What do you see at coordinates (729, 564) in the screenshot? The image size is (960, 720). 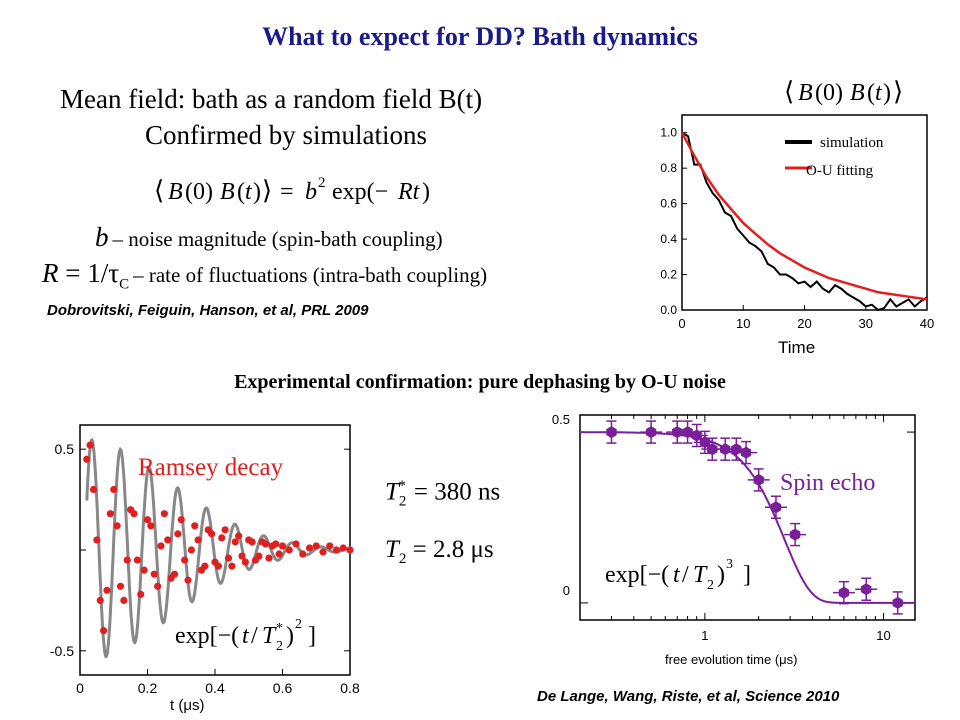 I see `svg-text: 3` at bounding box center [729, 564].